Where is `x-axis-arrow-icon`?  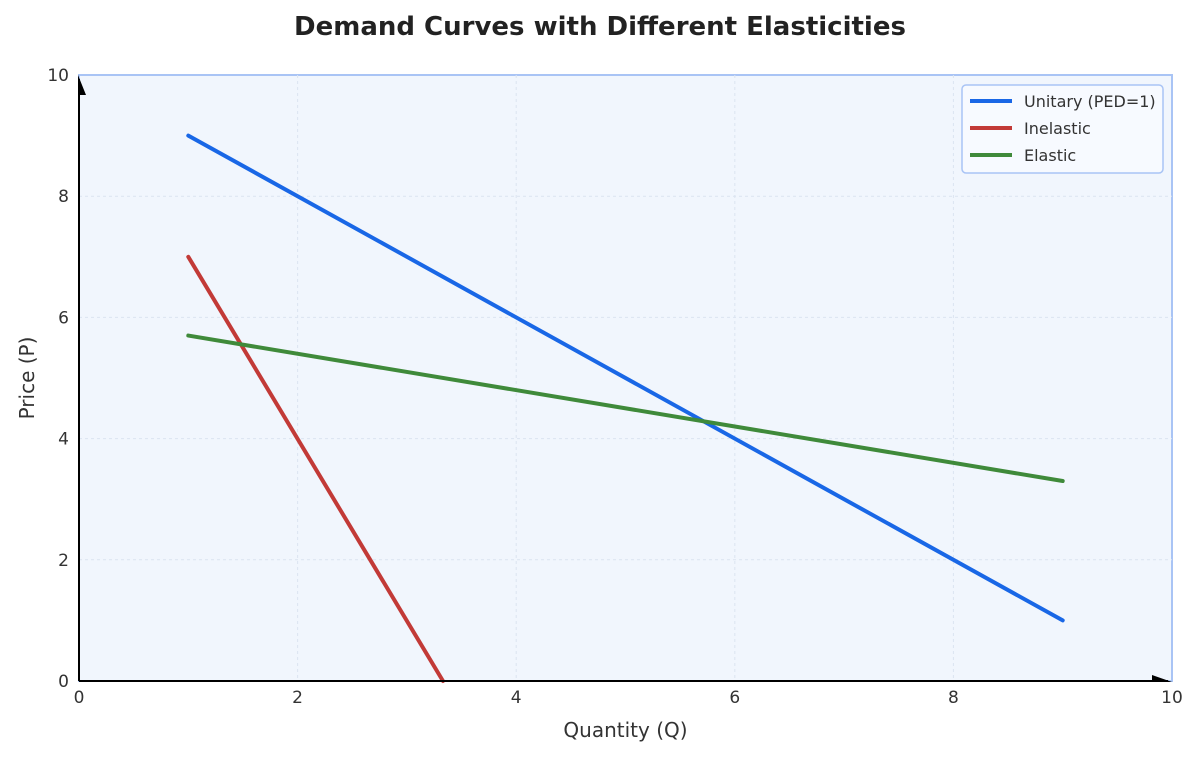 x-axis-arrow-icon is located at coordinates (1162, 678).